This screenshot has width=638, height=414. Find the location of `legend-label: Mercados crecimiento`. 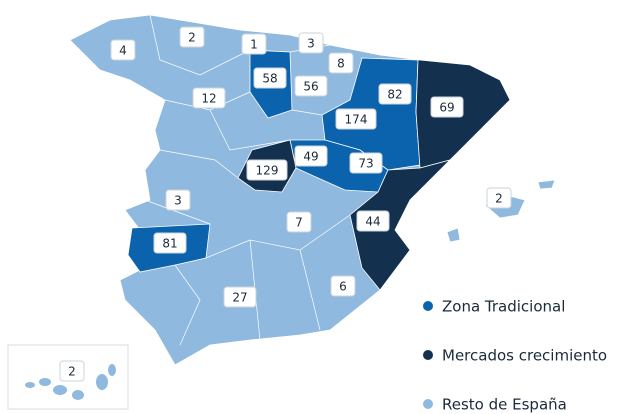

legend-label: Mercados crecimiento is located at coordinates (524, 356).